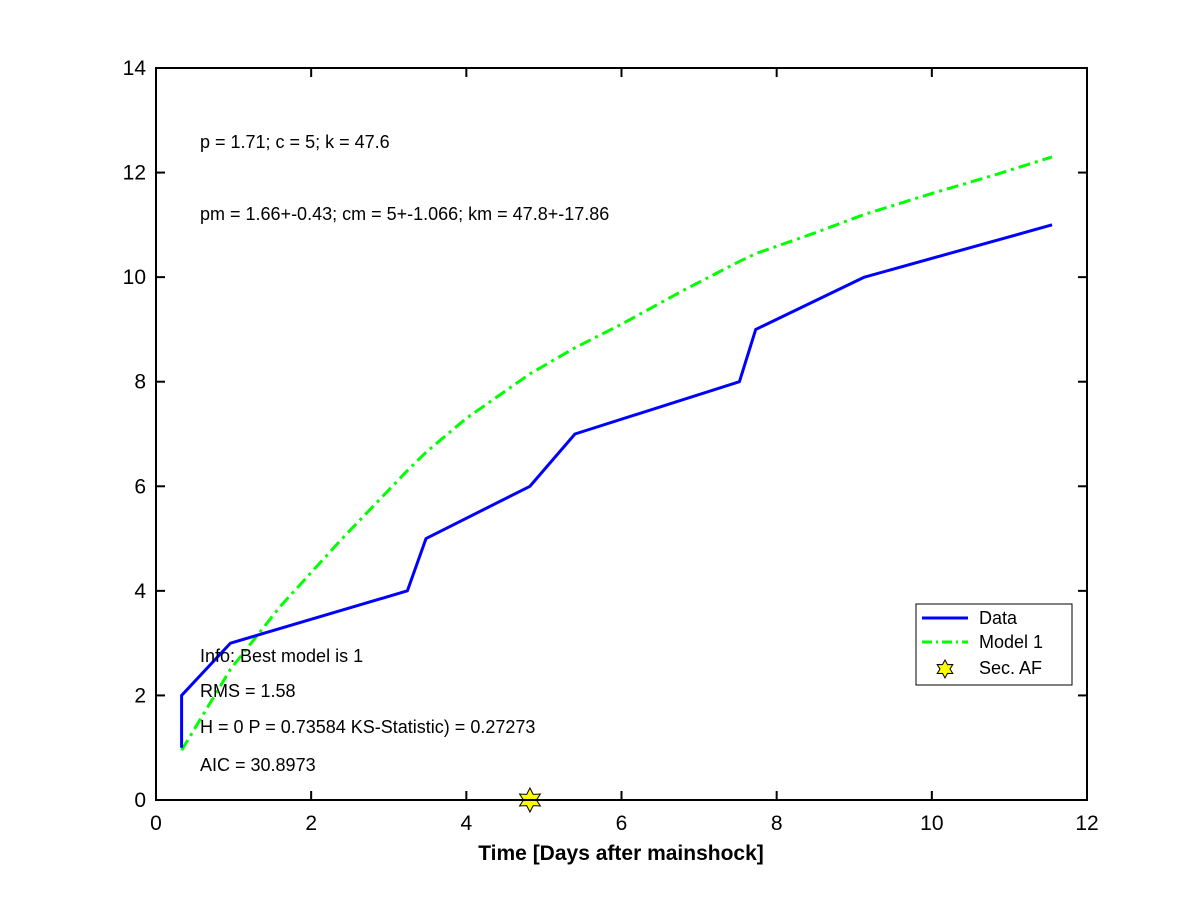  Describe the element at coordinates (1086, 823) in the screenshot. I see `x-tick-label: 12` at that location.